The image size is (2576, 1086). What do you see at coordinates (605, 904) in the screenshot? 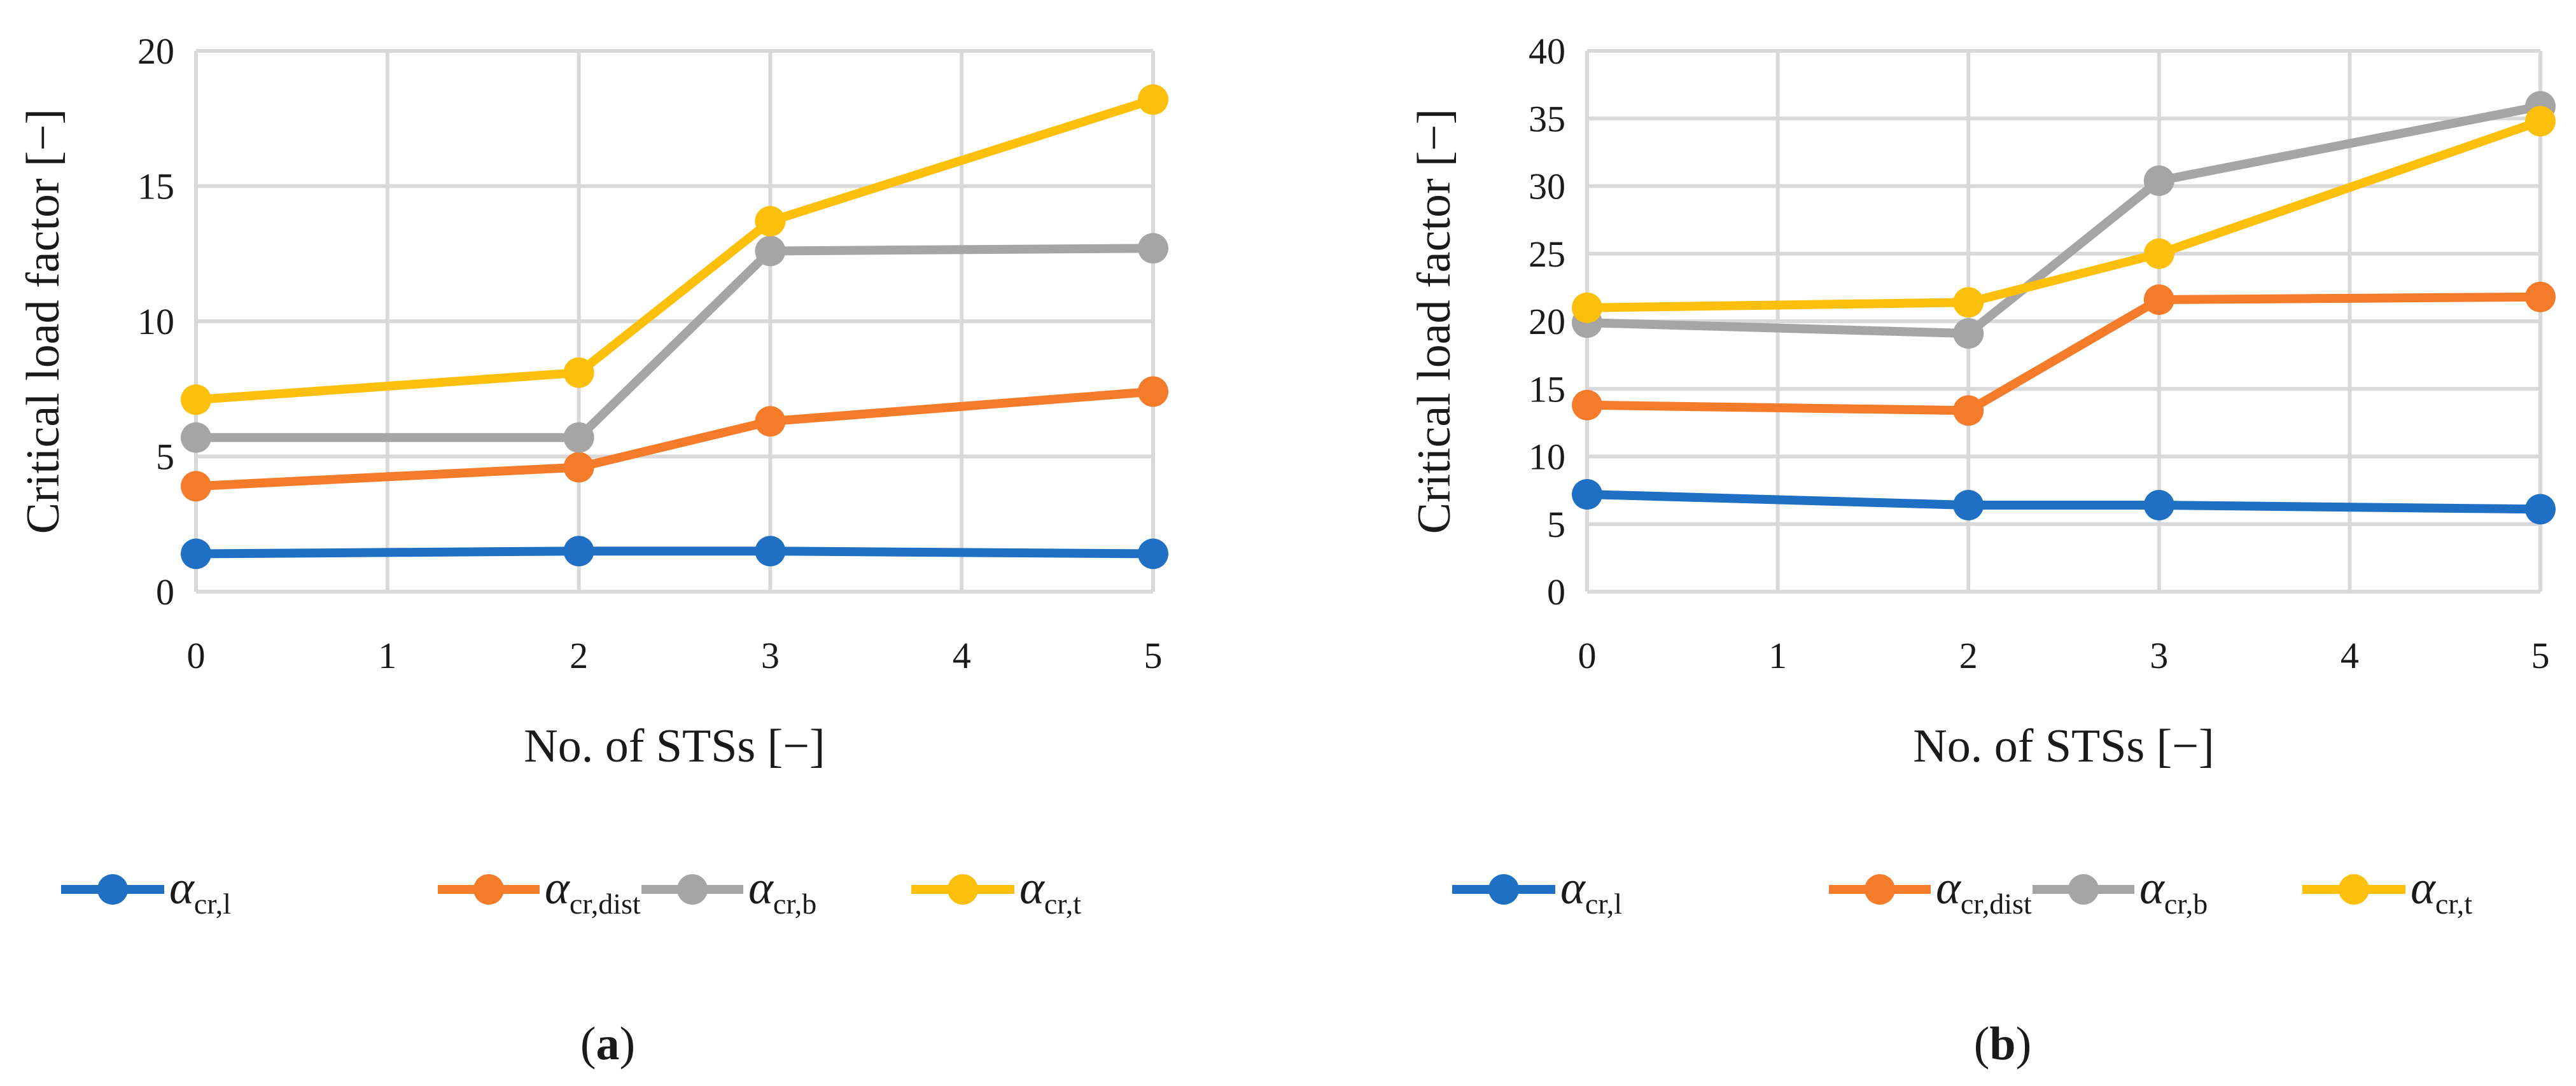
I see `legend-subscript: cr,dist` at bounding box center [605, 904].